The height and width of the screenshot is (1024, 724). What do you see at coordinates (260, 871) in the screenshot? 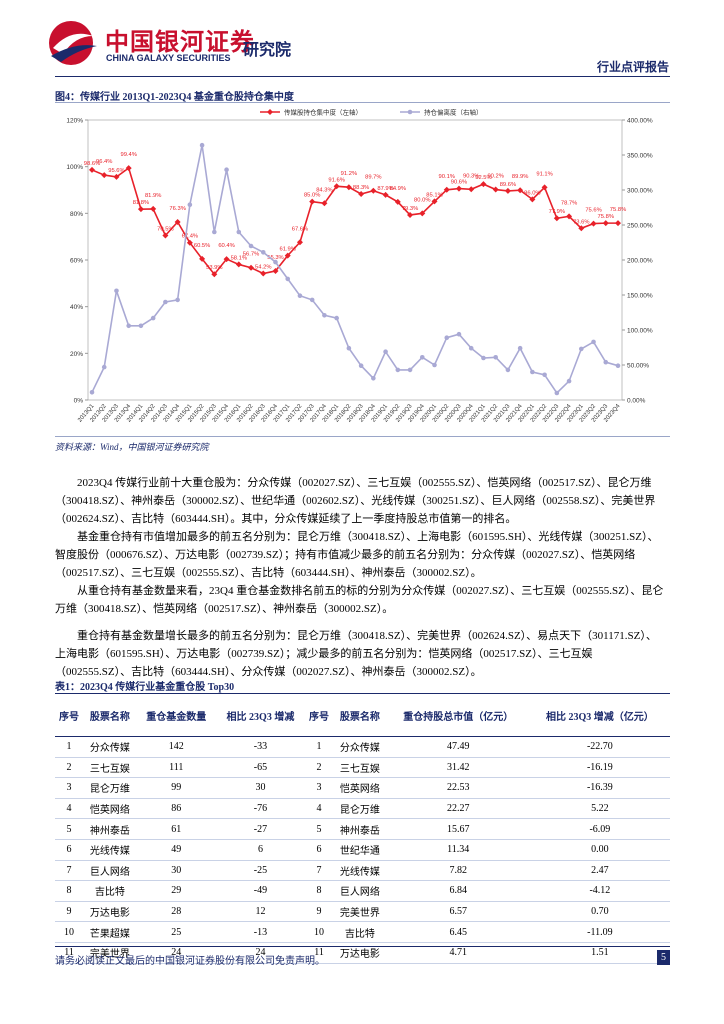
I see `cell: -25` at bounding box center [260, 871].